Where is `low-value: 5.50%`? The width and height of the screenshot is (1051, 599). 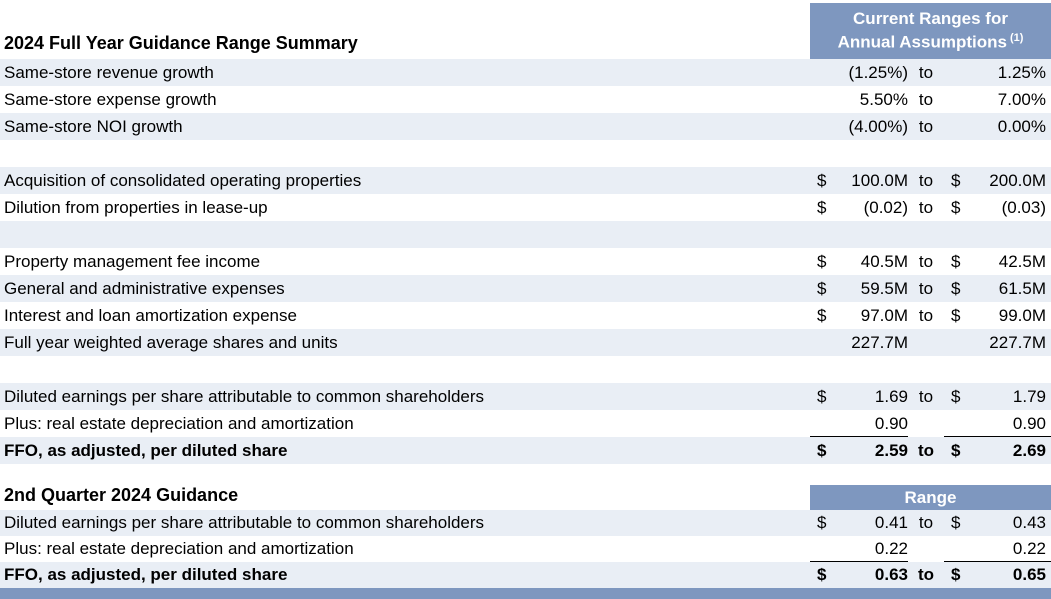
low-value: 5.50% is located at coordinates (883, 99).